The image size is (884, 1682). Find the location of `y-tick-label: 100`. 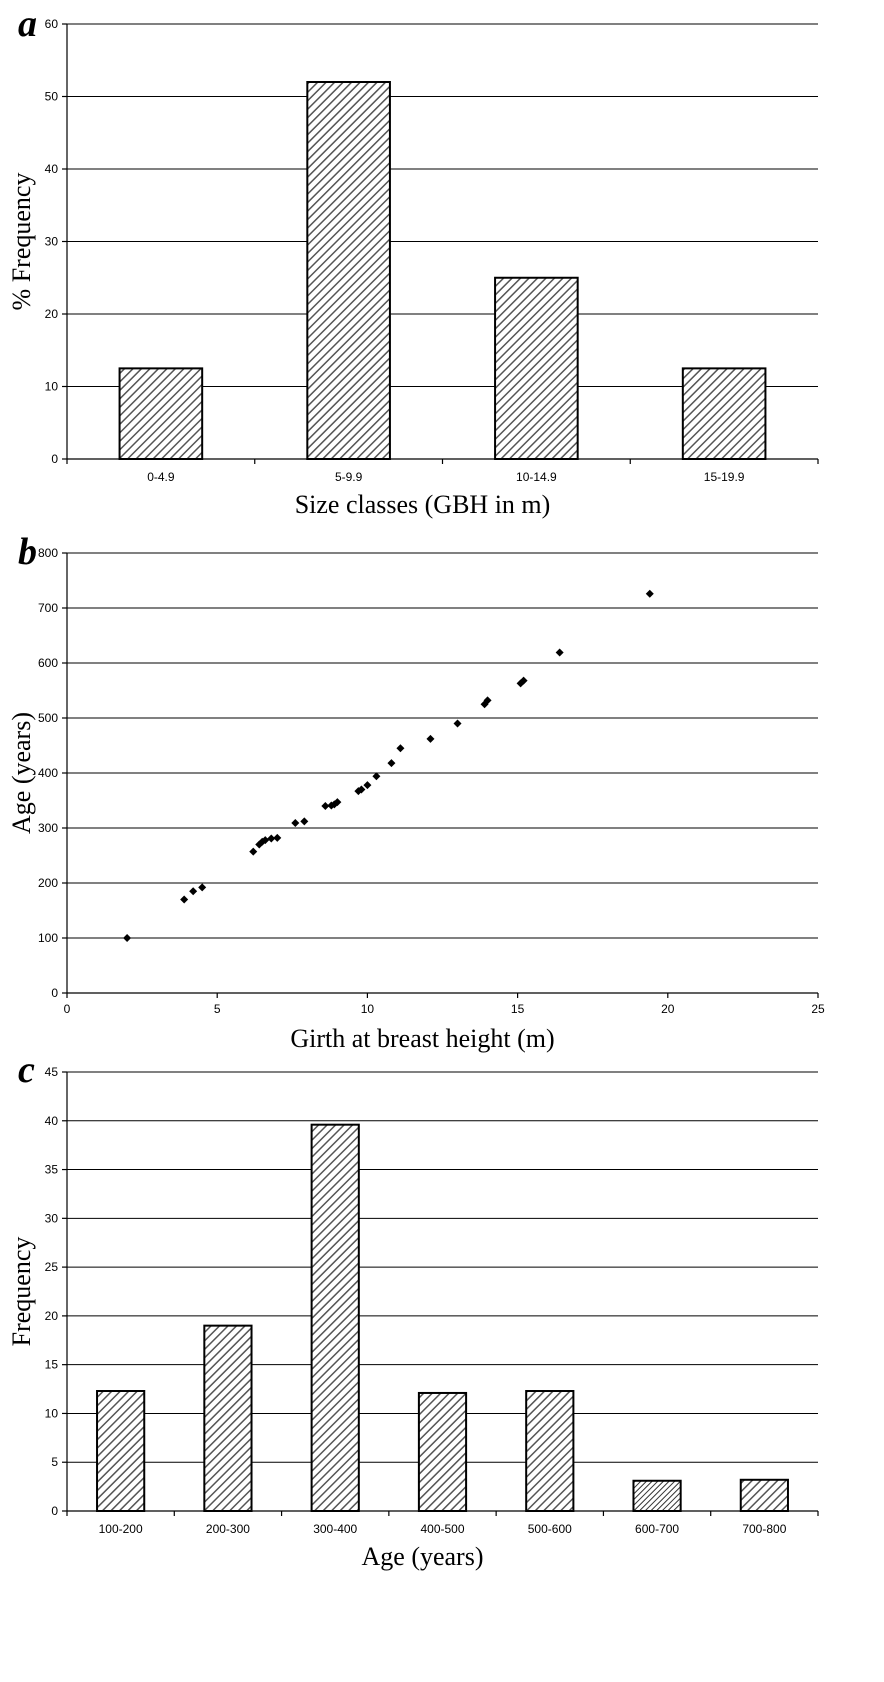

y-tick-label: 100 is located at coordinates (48, 938).